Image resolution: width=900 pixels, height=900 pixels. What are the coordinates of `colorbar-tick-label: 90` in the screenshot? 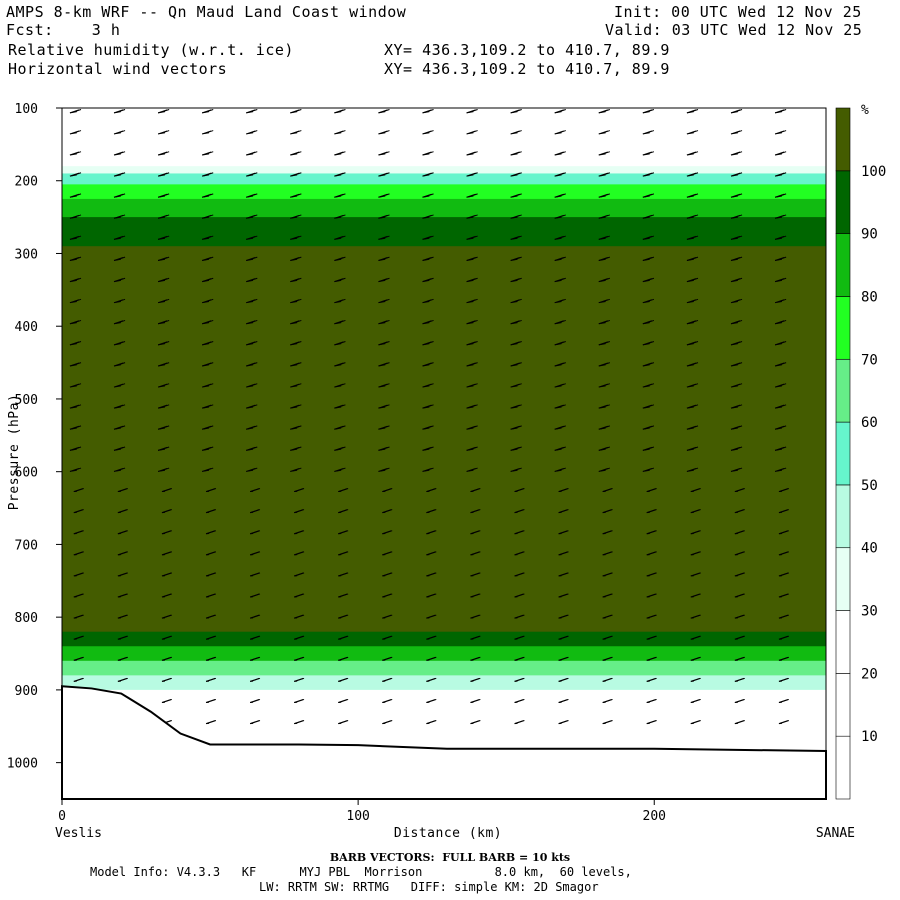 It's located at (869, 235).